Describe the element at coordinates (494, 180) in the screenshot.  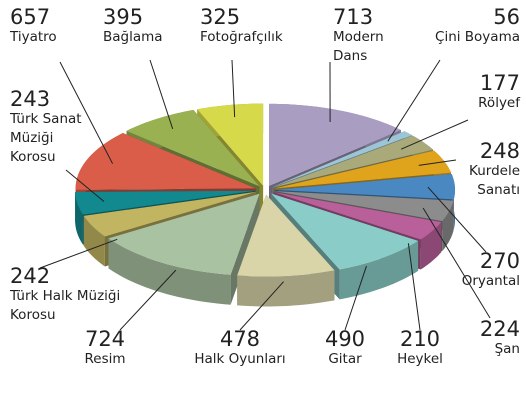
I see `category-label: Kurdele Sanatı` at that location.